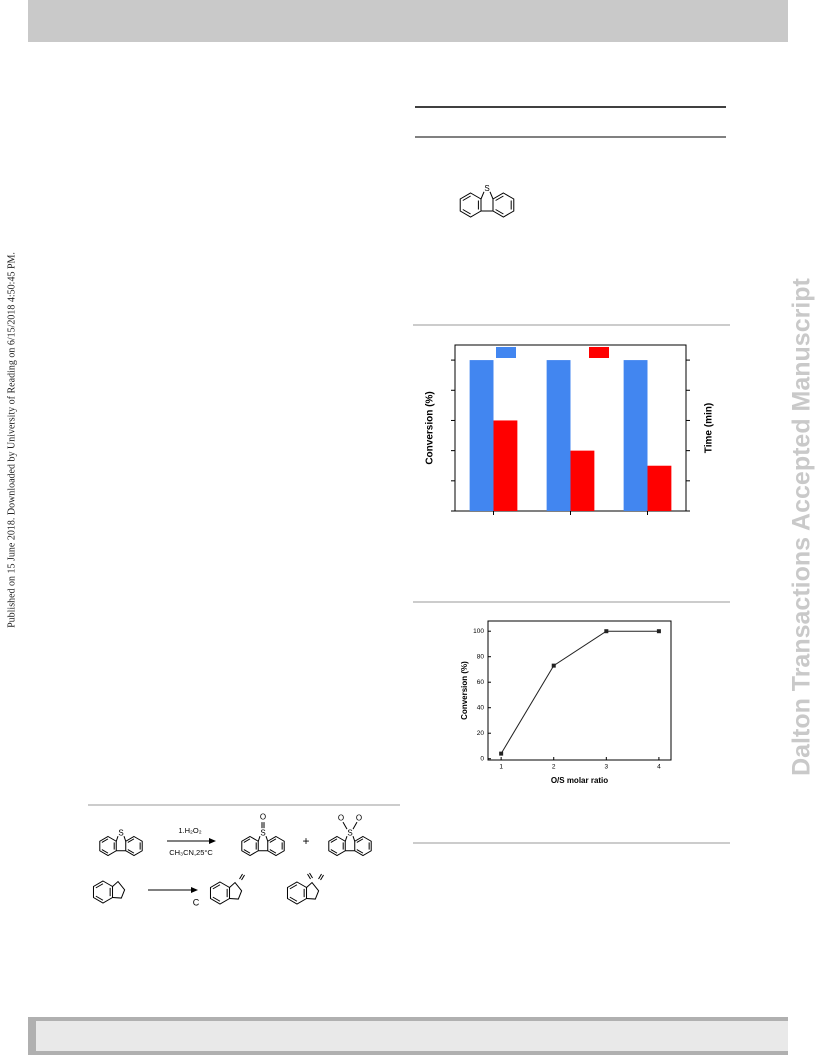  Describe the element at coordinates (189, 830) in the screenshot. I see `reagent: 1.H₂O₂` at that location.